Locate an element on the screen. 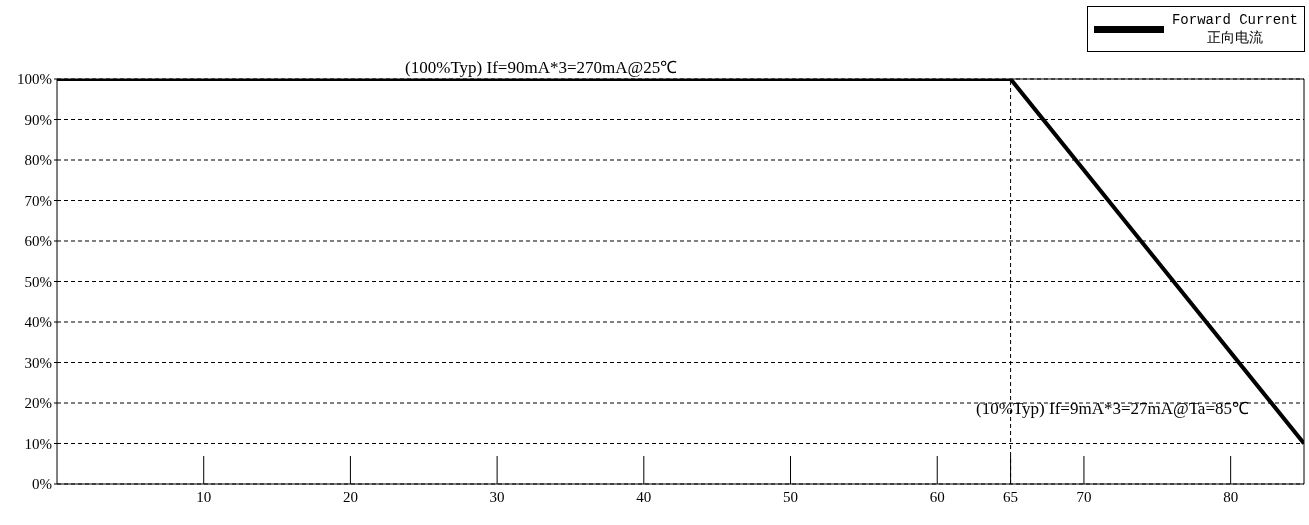 Image resolution: width=1309 pixels, height=525 pixels. annotation: (100%Typ) If=90mA*3=270mA@25℃ is located at coordinates (541, 67).